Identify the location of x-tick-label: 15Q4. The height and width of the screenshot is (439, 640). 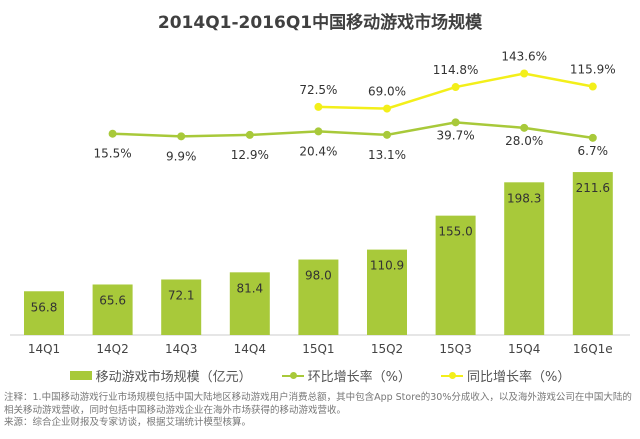
(524, 349).